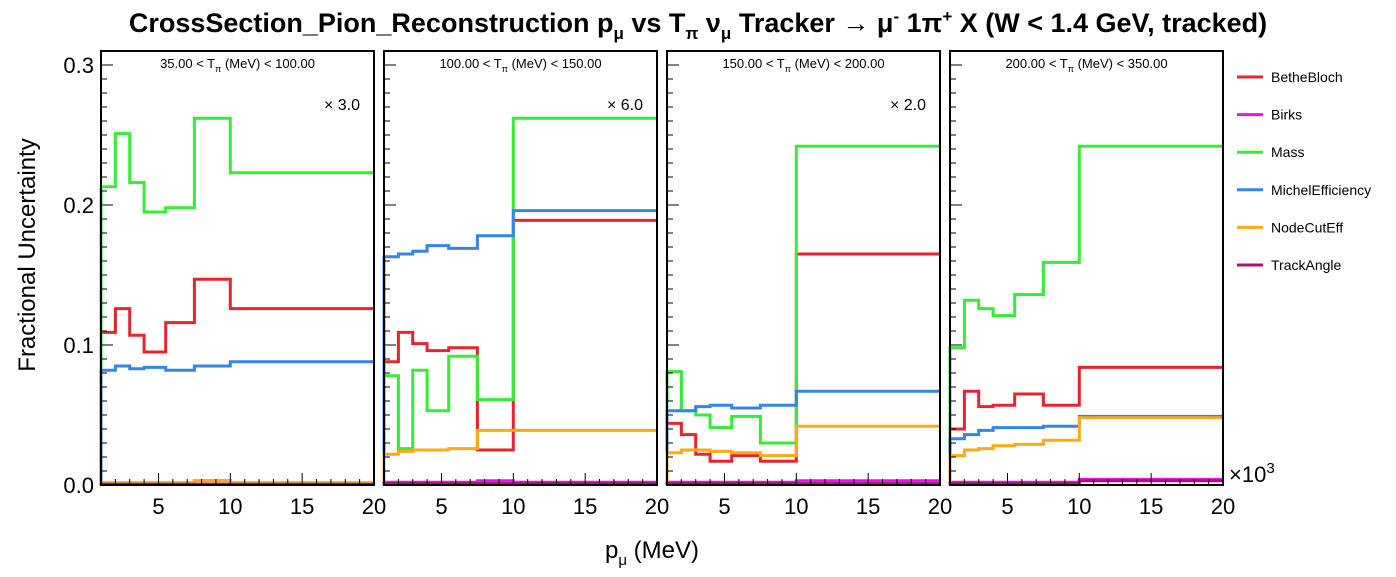  What do you see at coordinates (1286, 115) in the screenshot?
I see `legend-label: Birks` at bounding box center [1286, 115].